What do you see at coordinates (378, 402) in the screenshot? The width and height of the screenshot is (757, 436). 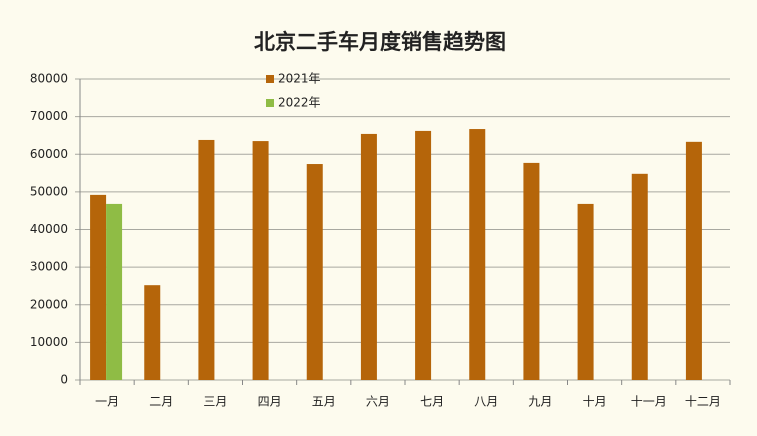 I see `x-tick-label: 六月` at bounding box center [378, 402].